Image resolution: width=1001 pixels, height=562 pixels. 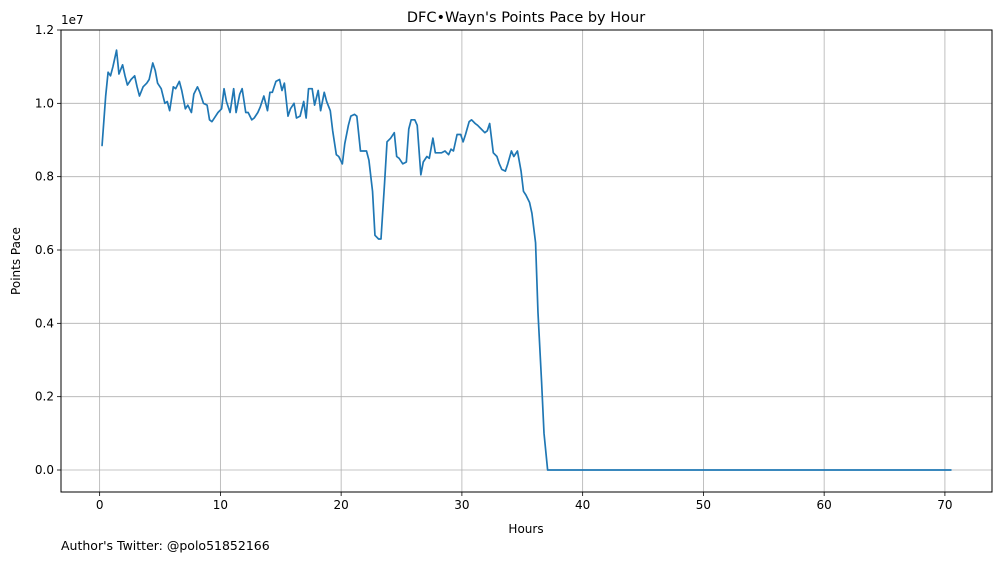 What do you see at coordinates (525, 529) in the screenshot?
I see `x-axis-label: Hours` at bounding box center [525, 529].